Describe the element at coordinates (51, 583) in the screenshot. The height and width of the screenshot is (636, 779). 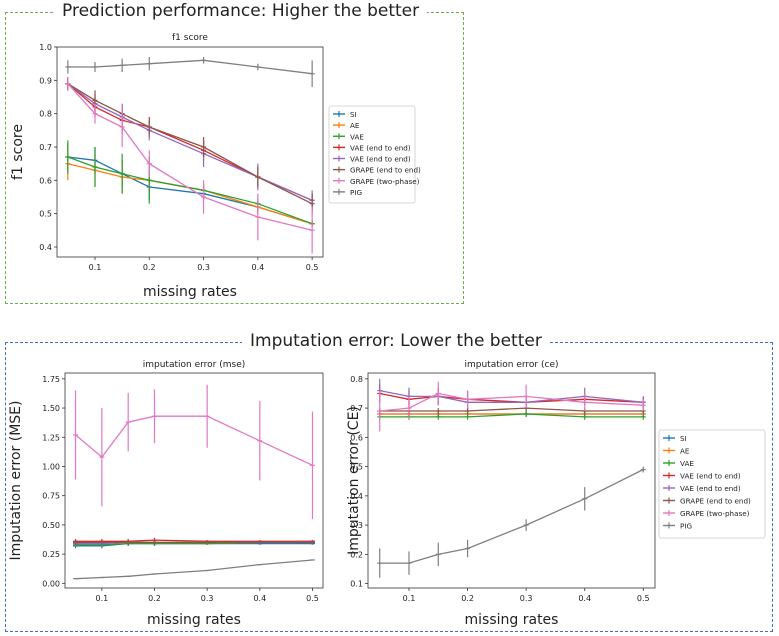
I see `y-tick-label: 0.00` at that location.